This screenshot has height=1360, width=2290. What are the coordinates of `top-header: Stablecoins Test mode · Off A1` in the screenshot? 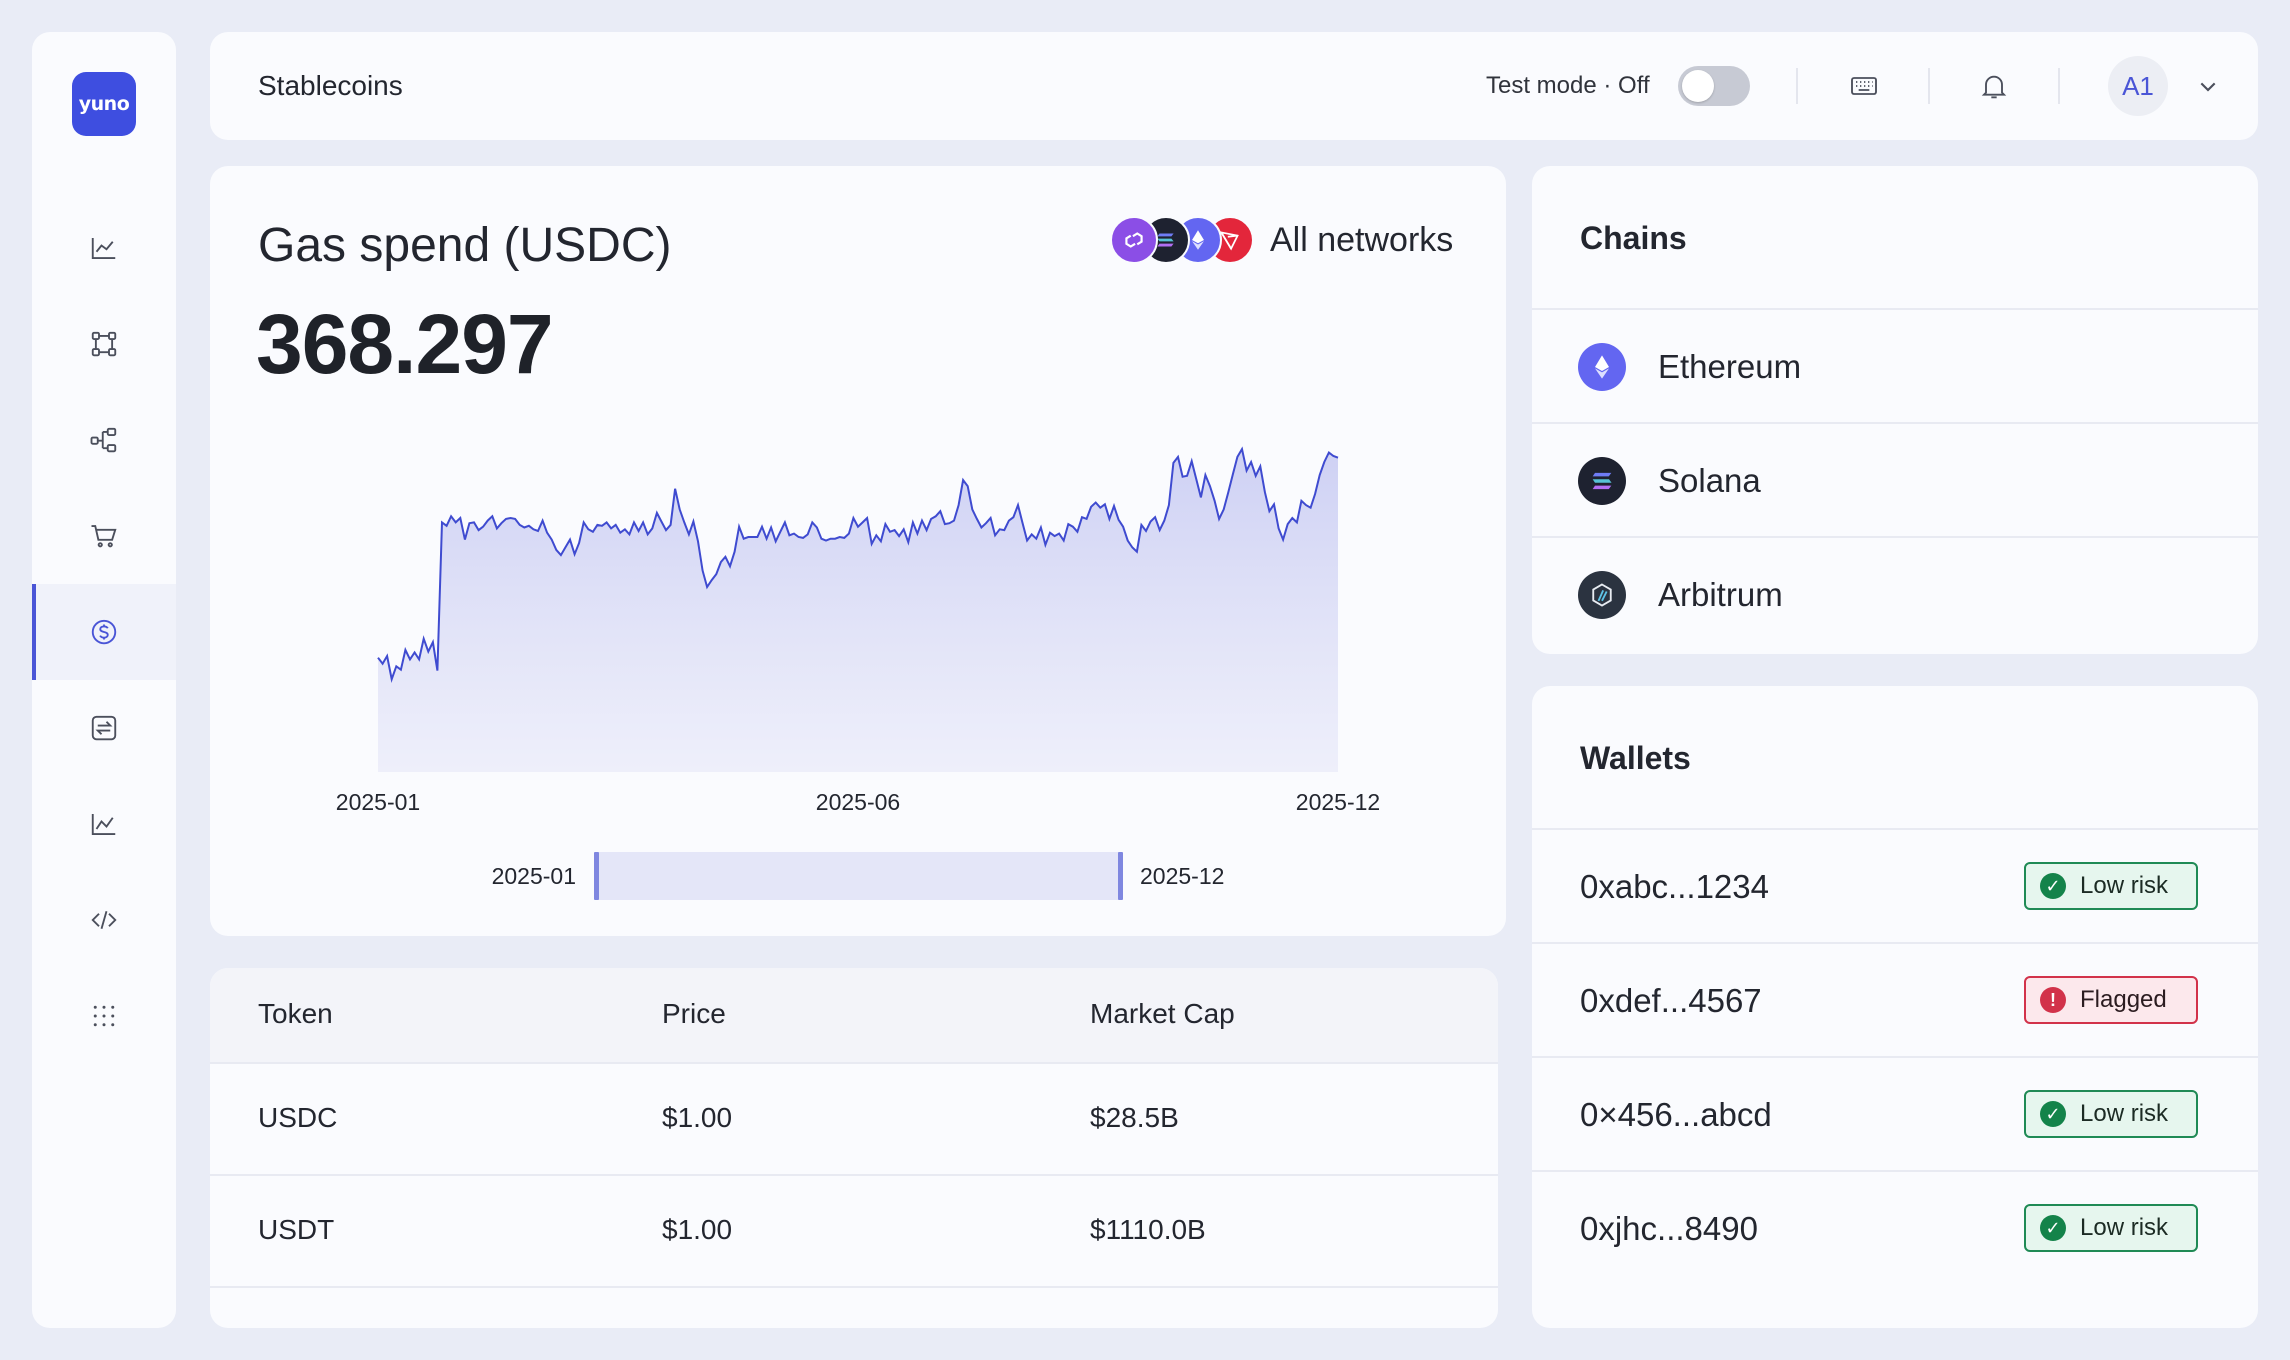 It's located at (1234, 86).